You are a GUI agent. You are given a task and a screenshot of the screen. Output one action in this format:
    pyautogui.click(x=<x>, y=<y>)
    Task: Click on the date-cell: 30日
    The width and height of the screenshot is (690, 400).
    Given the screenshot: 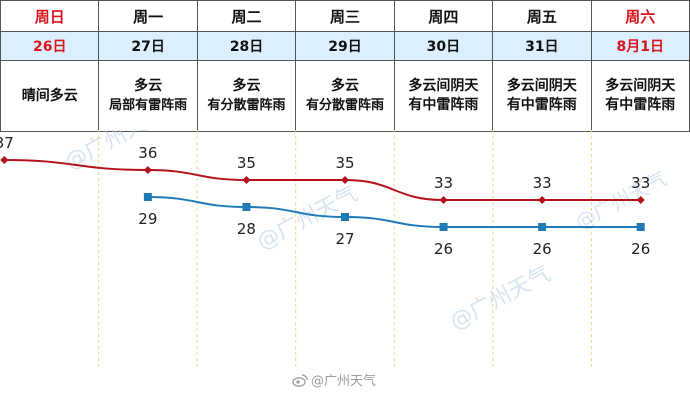 What is the action you would take?
    pyautogui.click(x=443, y=46)
    